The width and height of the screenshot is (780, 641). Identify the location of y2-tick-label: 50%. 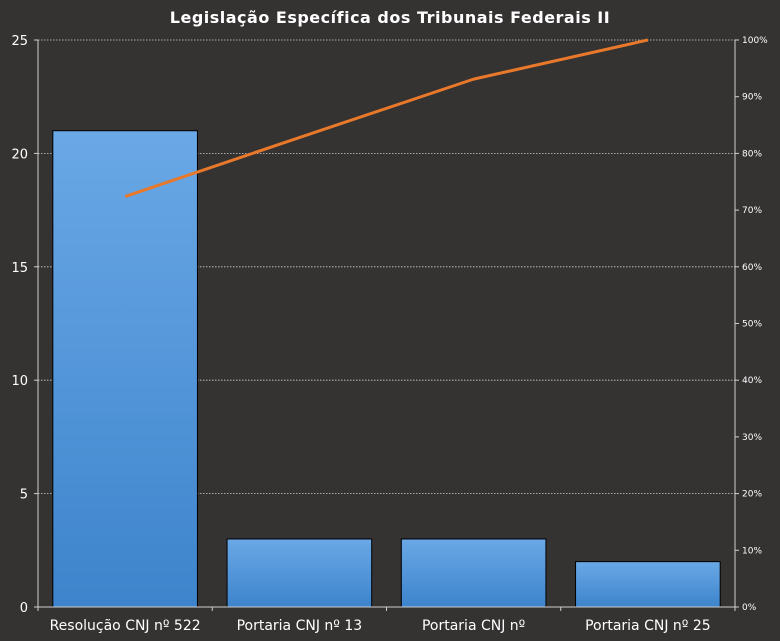
(752, 325).